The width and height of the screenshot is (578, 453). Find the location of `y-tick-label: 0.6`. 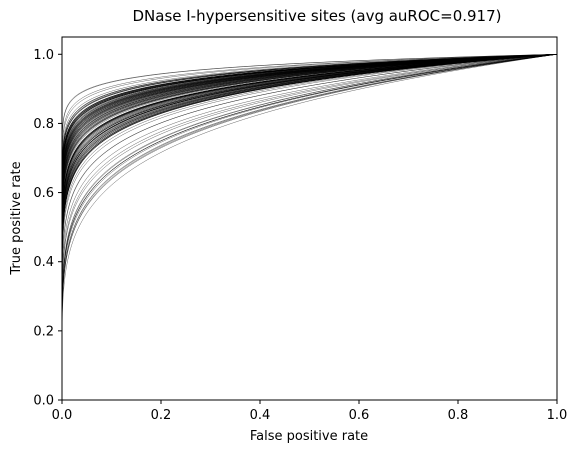

y-tick-label: 0.6 is located at coordinates (43, 193).